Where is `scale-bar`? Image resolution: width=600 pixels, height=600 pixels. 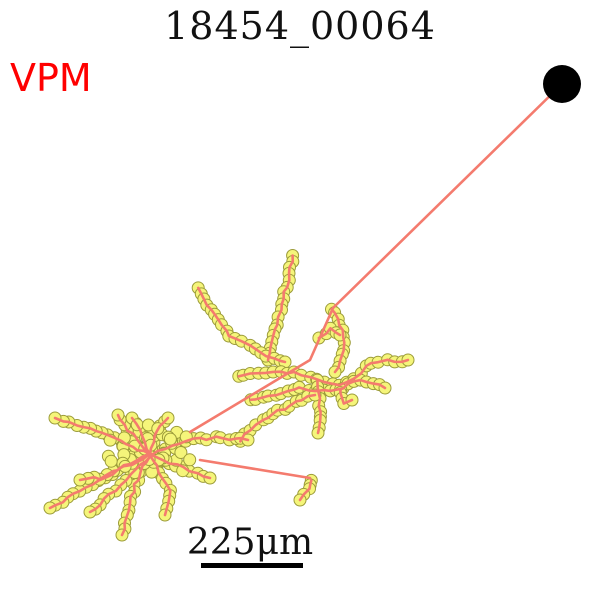
scale-bar is located at coordinates (252, 565).